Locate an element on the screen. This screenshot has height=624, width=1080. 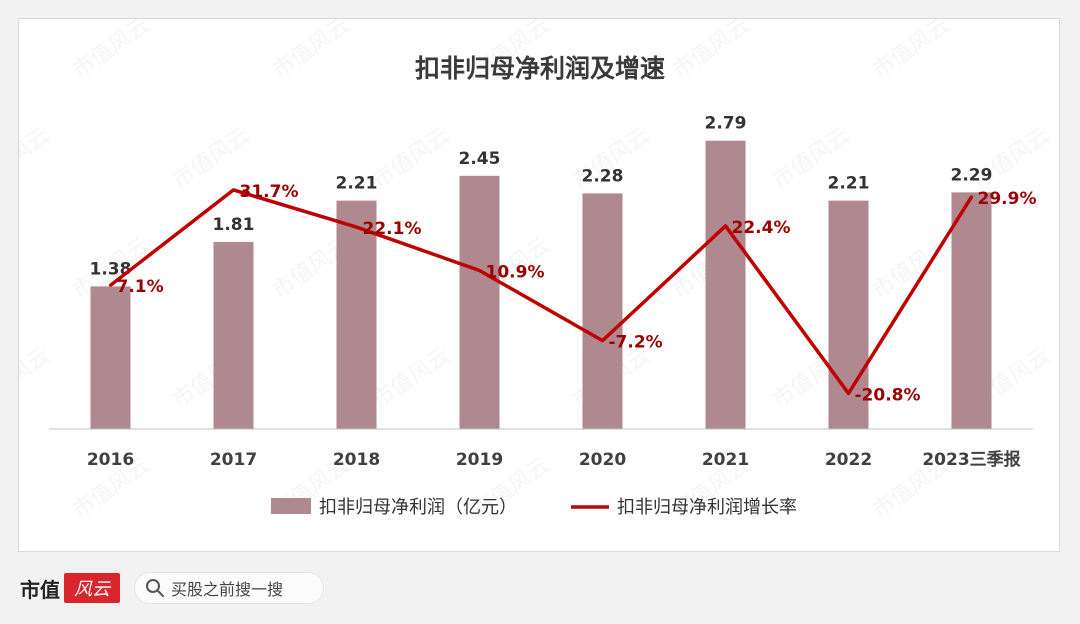
growth-value-label: -20.8% is located at coordinates (888, 395).